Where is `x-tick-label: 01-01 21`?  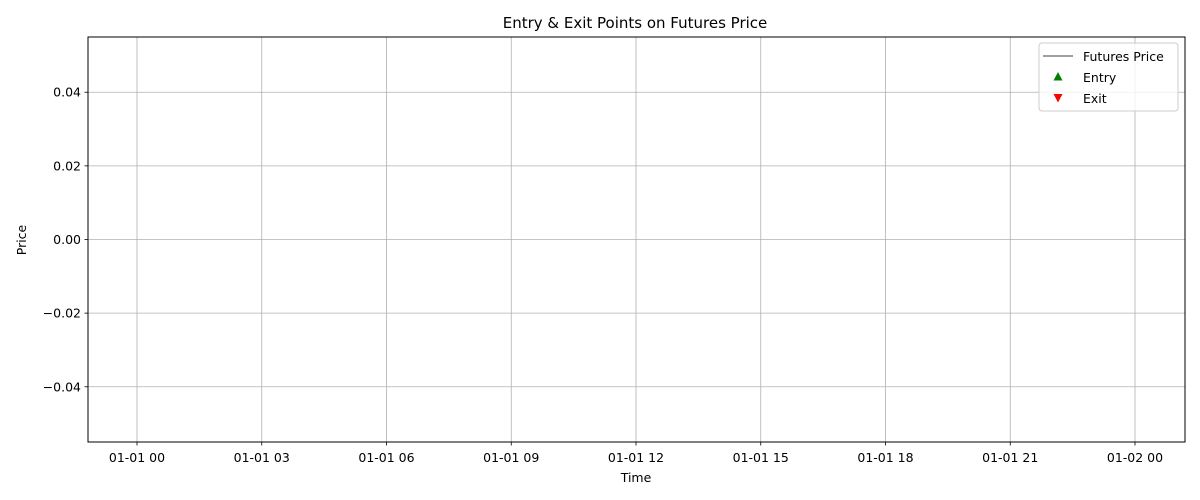
x-tick-label: 01-01 21 is located at coordinates (1010, 457).